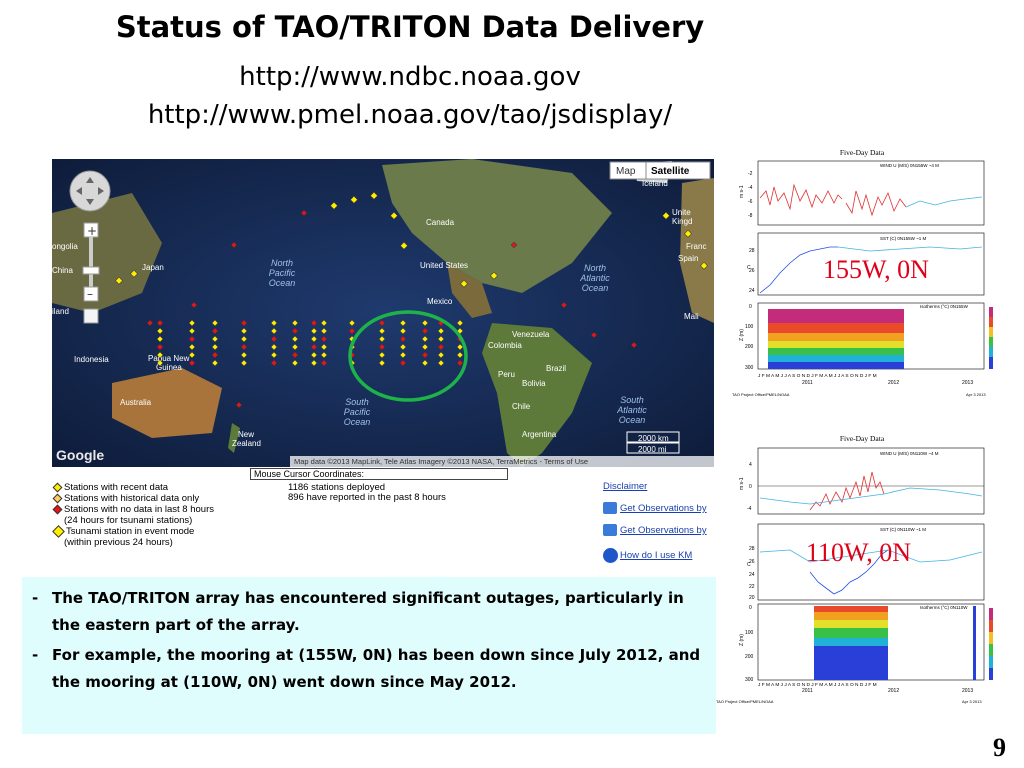  Describe the element at coordinates (610, 508) in the screenshot. I see `kml-icon` at that location.